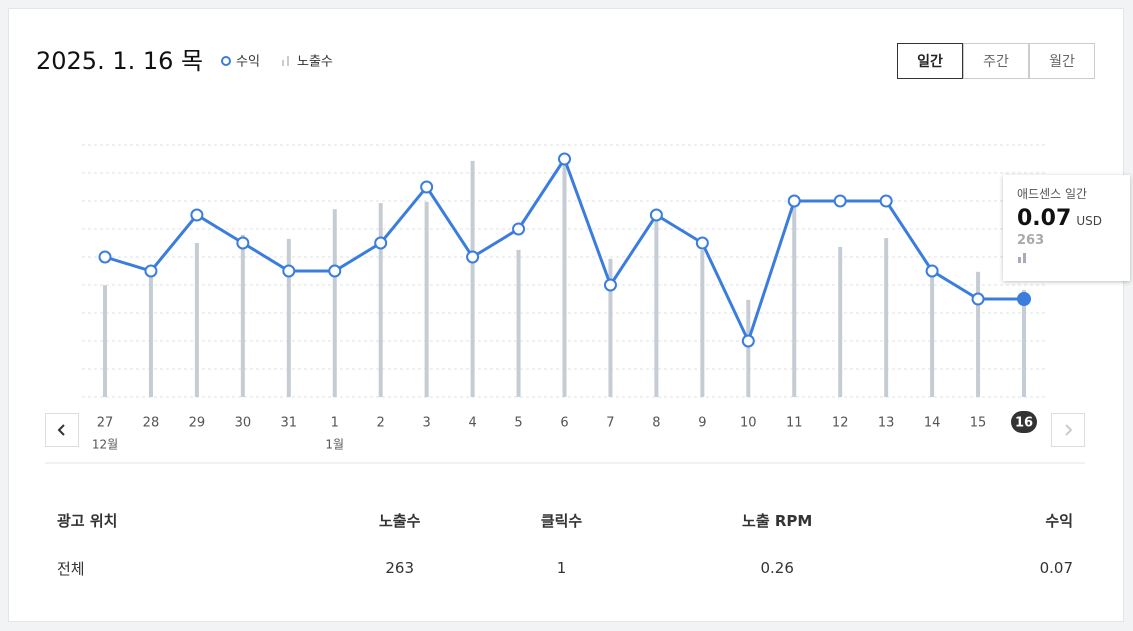 This screenshot has width=1133, height=631. I want to click on prev-button, so click(62, 430).